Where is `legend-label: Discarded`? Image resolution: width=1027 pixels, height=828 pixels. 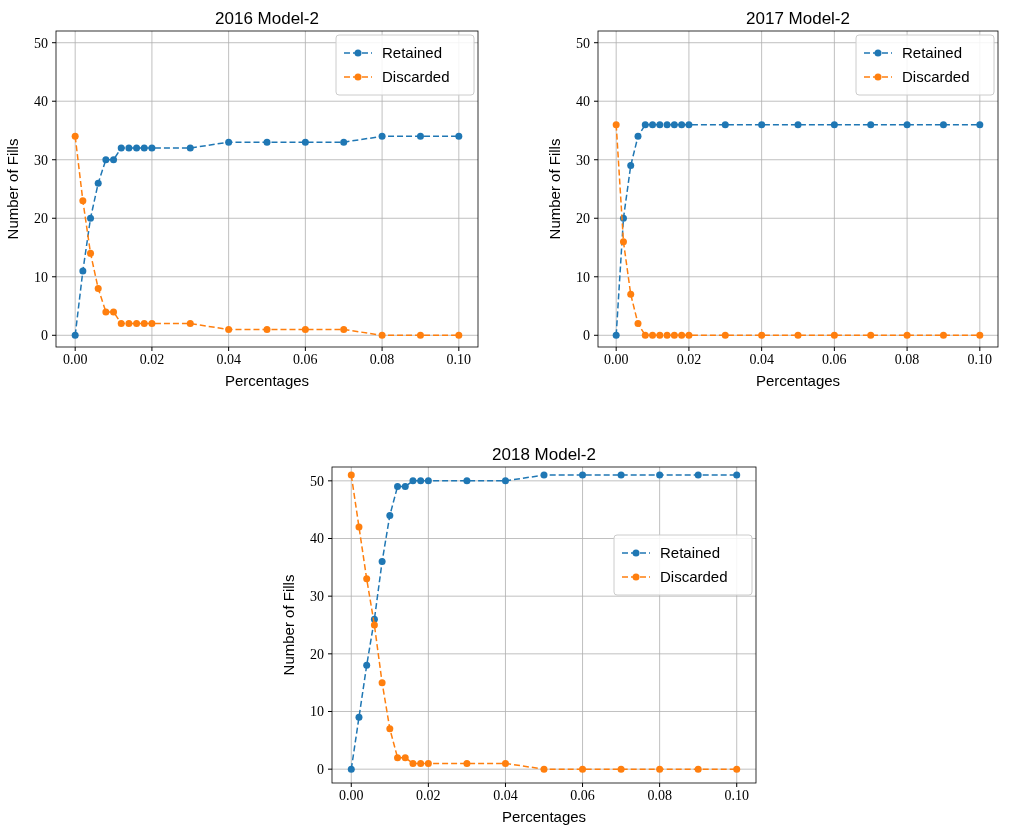
legend-label: Discarded is located at coordinates (416, 77).